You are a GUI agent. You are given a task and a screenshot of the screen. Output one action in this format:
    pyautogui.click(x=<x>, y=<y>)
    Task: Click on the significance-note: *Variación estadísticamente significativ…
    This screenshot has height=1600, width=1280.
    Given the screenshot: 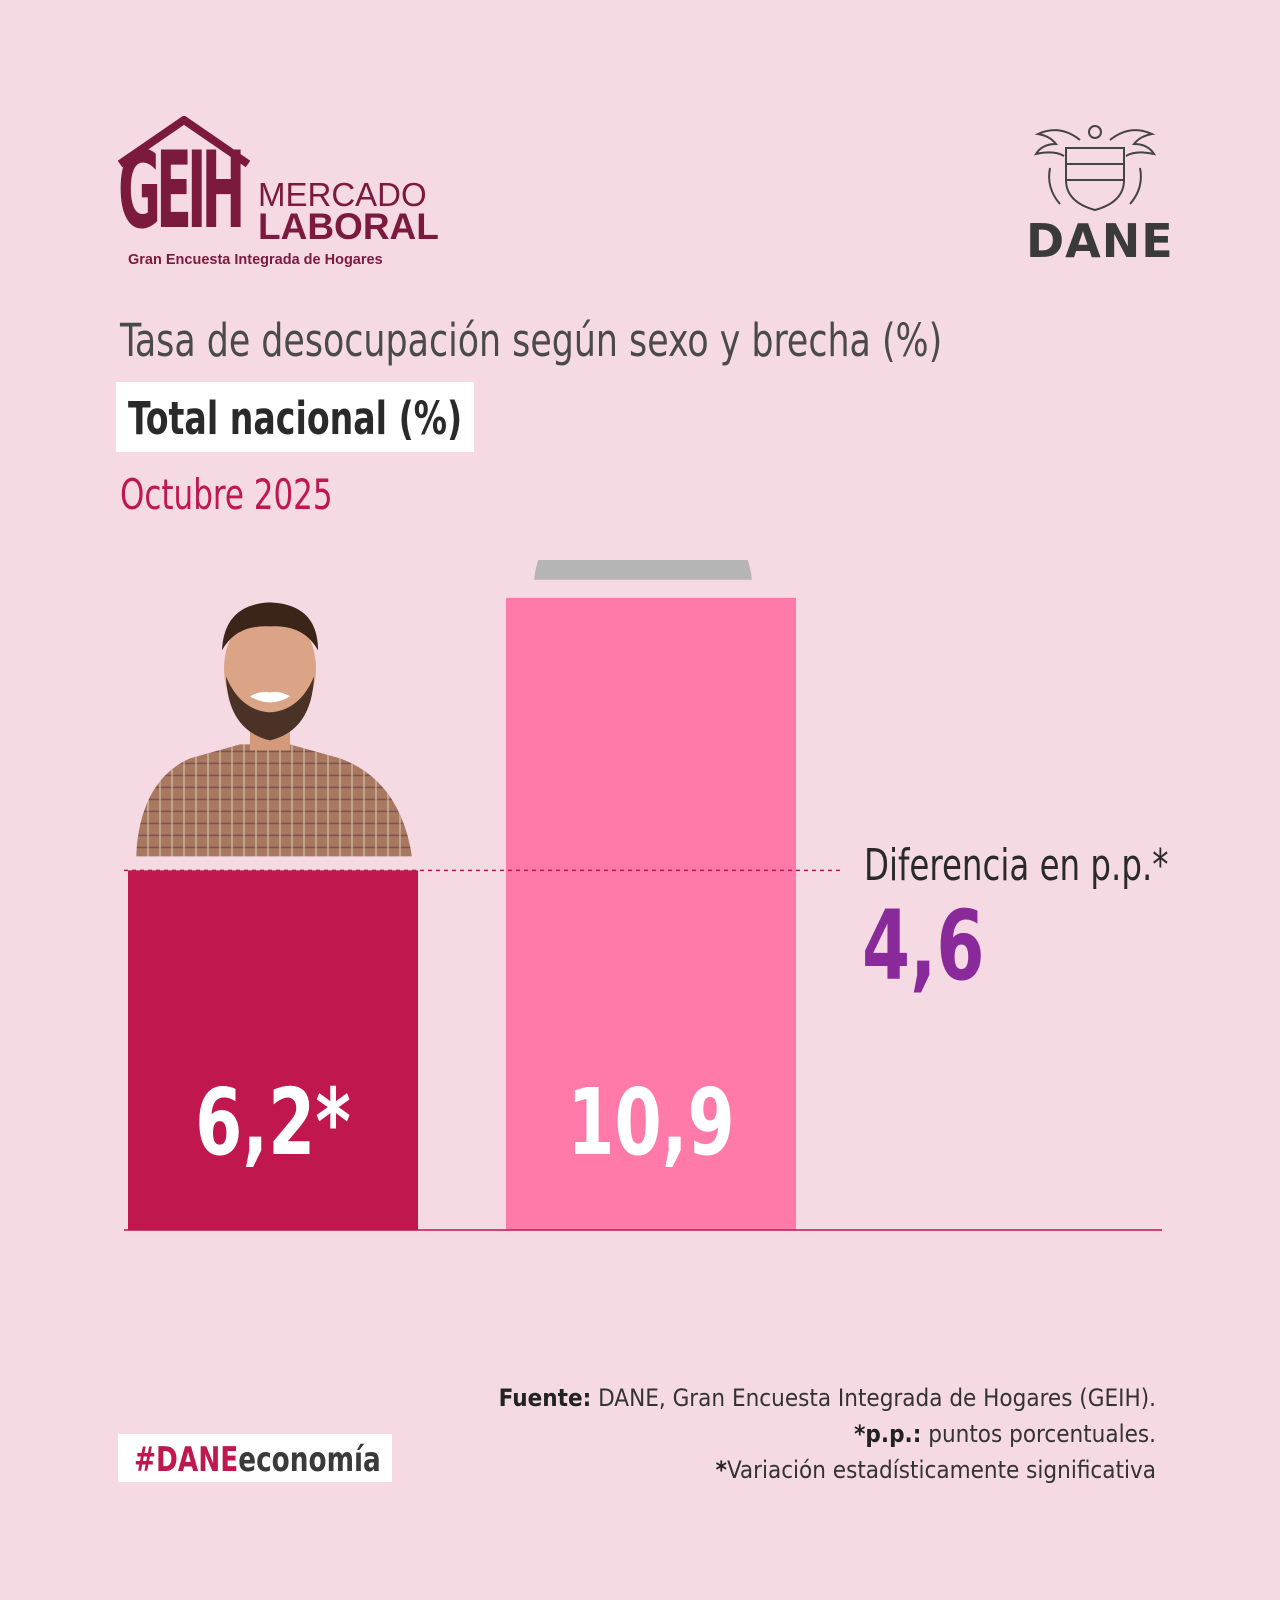 What is the action you would take?
    pyautogui.click(x=935, y=1470)
    